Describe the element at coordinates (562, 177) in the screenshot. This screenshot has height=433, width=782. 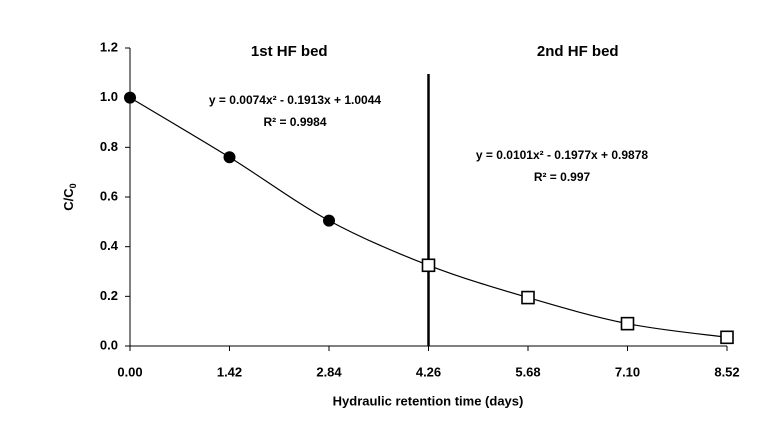
I see `r-squared: R² = 0.997` at that location.